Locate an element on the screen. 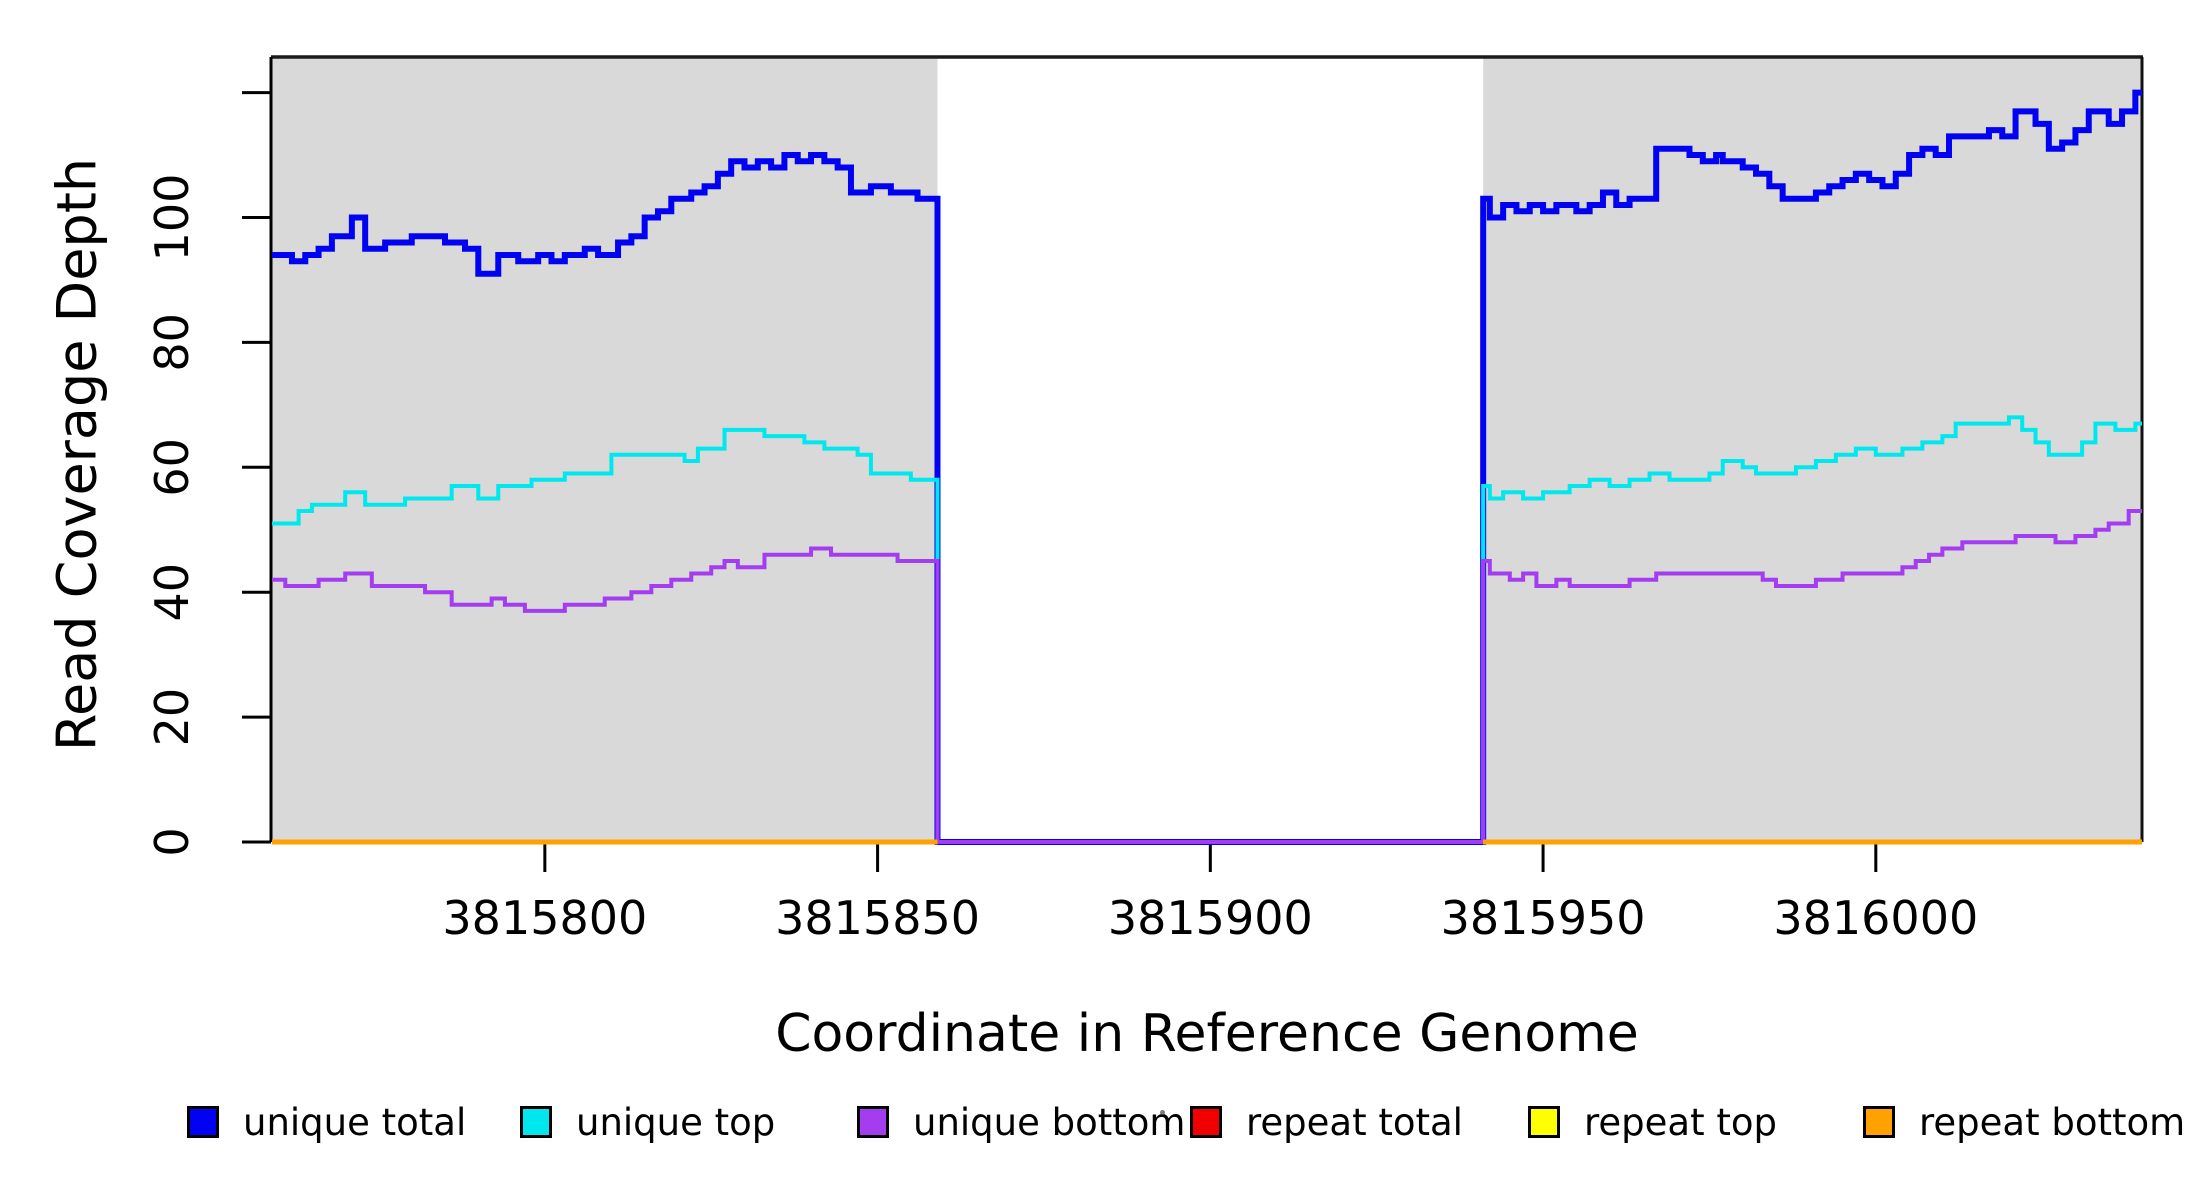 The image size is (2200, 1200). legend-item-unique-top: unique top is located at coordinates (647, 1122).